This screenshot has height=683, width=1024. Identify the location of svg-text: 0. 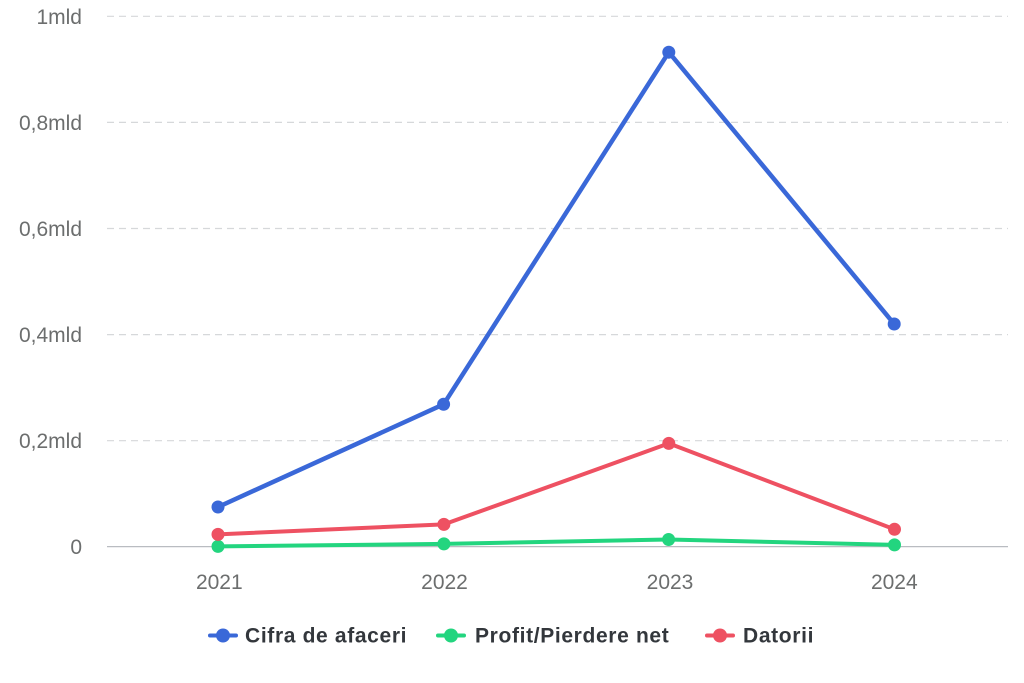
(76, 547).